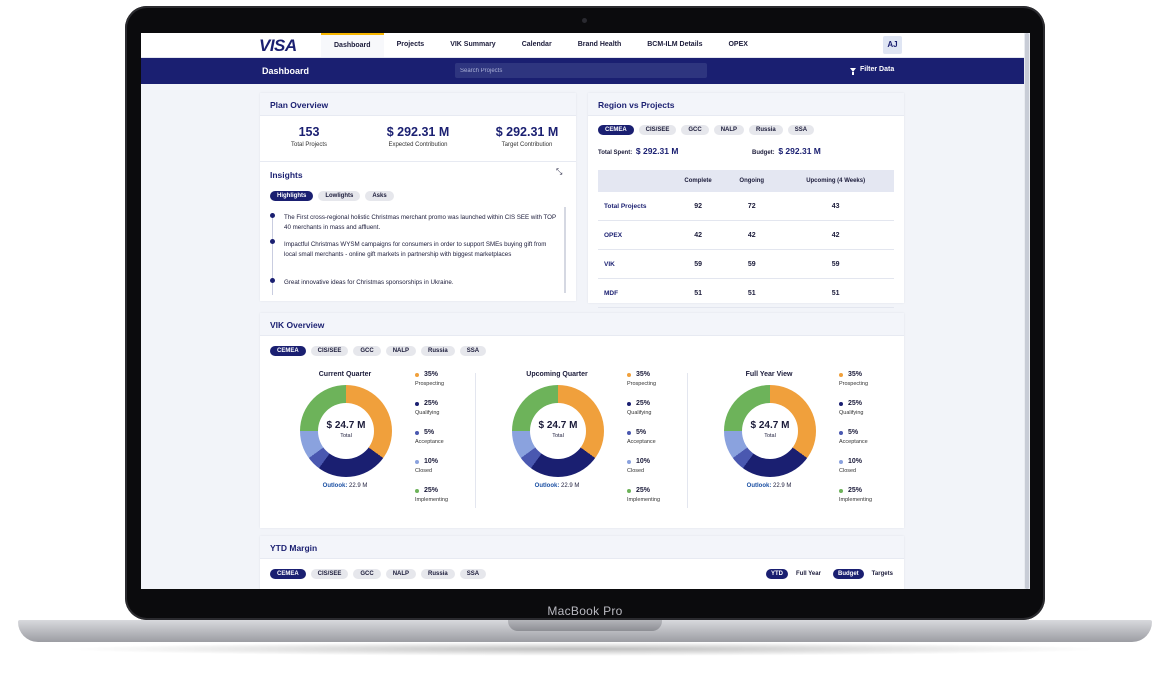  Describe the element at coordinates (599, 44) in the screenshot. I see `nav-item-brand-health: Brand Health` at that location.